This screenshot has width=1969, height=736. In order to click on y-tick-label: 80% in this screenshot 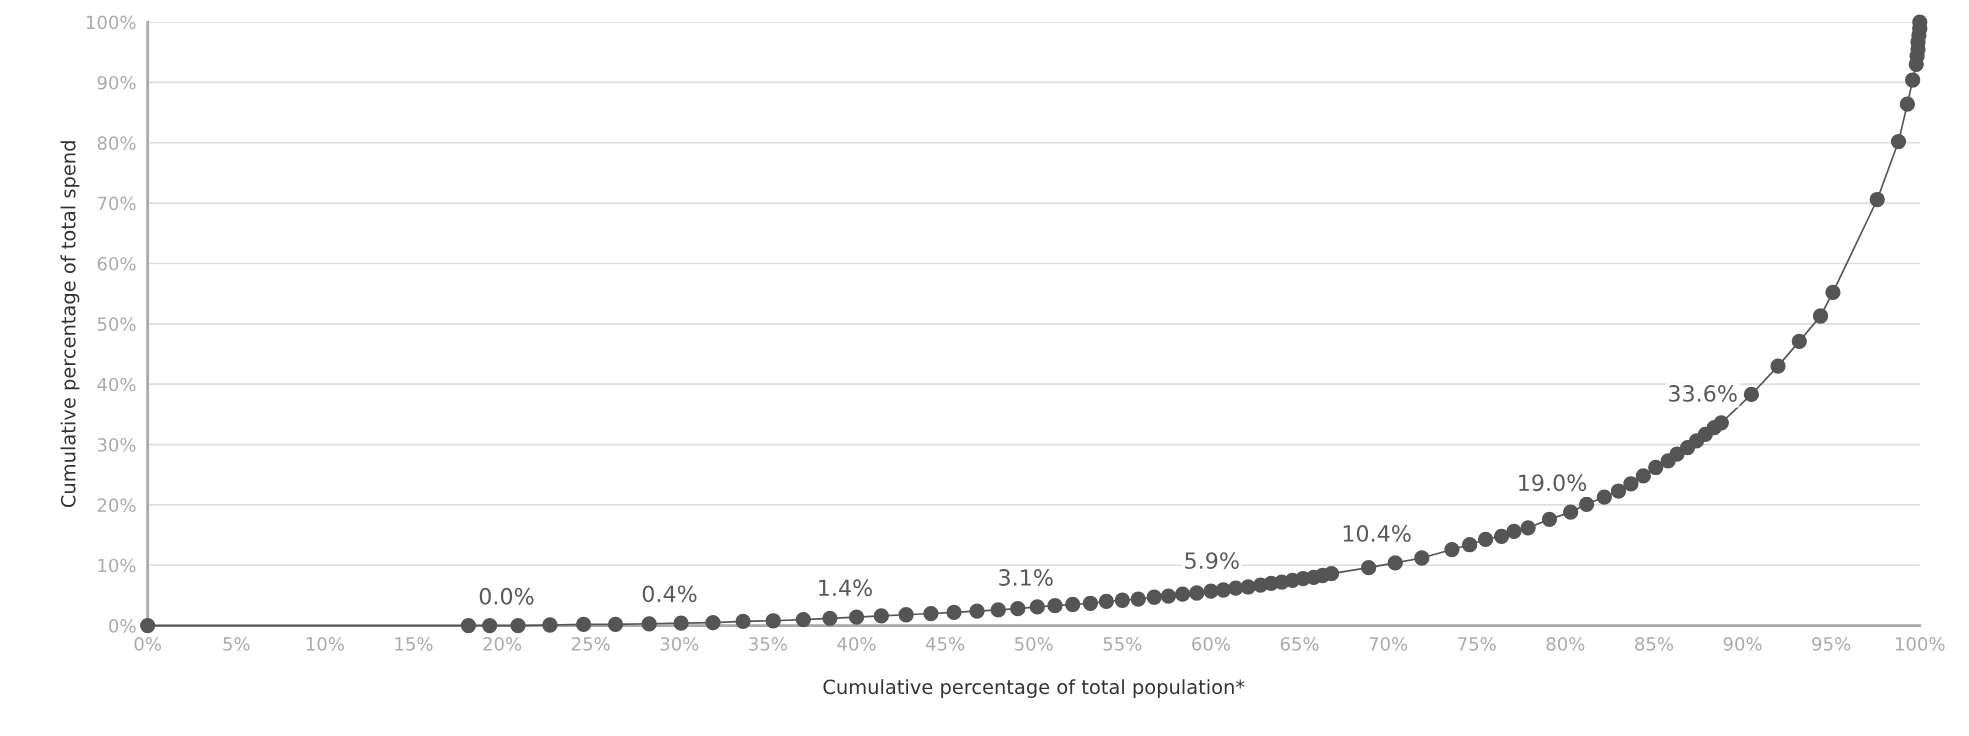, I will do `click(116, 143)`.